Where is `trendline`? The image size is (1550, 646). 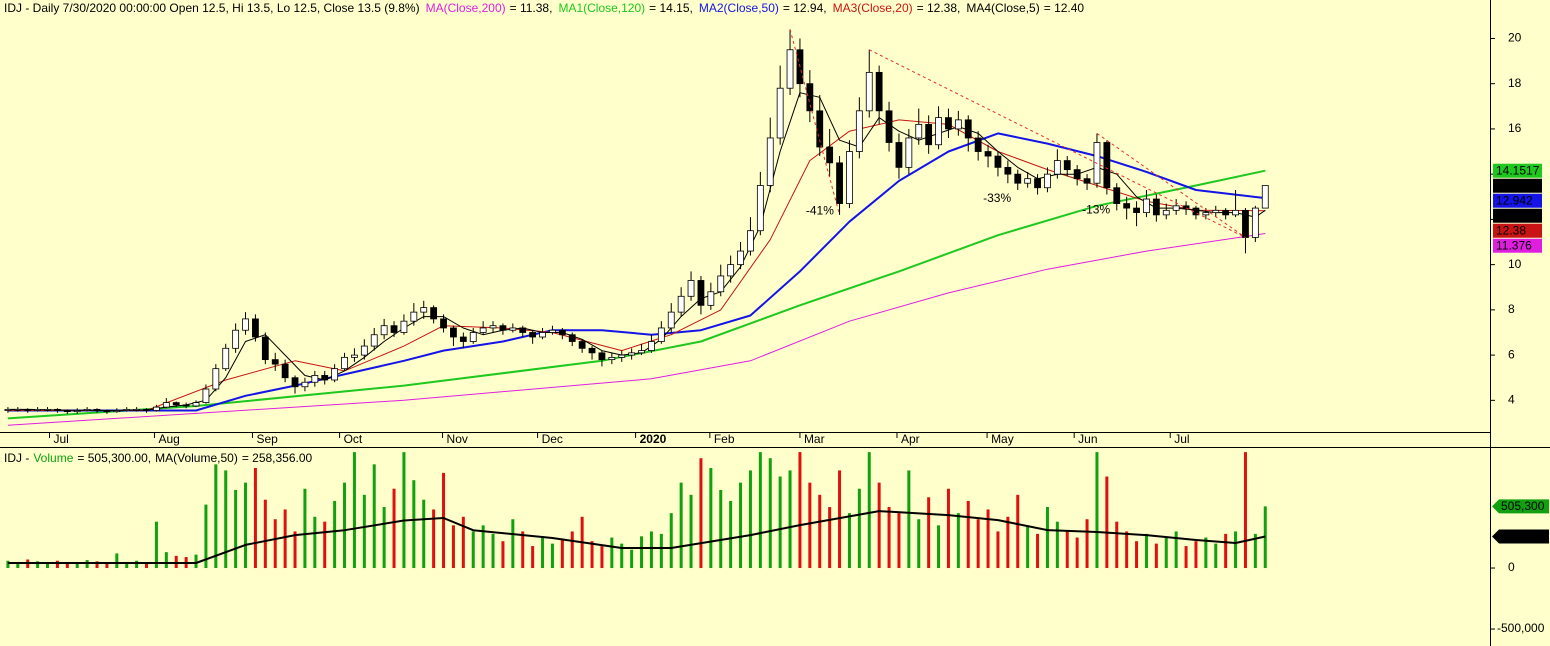
trendline is located at coordinates (1057, 143).